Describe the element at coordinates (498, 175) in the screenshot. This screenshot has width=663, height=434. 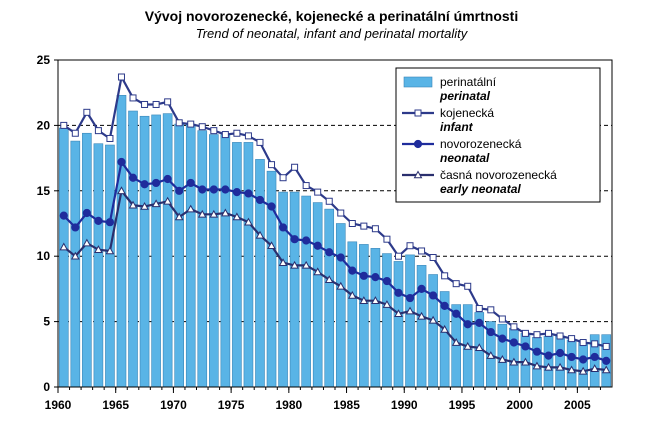
I see `legend-label: časná novorozenecká` at that location.